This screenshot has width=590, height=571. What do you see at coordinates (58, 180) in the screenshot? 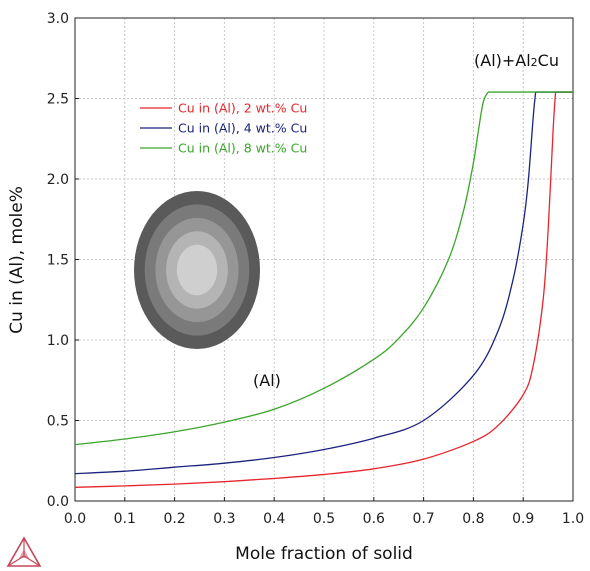
I see `y-tick-label: 2.0` at bounding box center [58, 180].